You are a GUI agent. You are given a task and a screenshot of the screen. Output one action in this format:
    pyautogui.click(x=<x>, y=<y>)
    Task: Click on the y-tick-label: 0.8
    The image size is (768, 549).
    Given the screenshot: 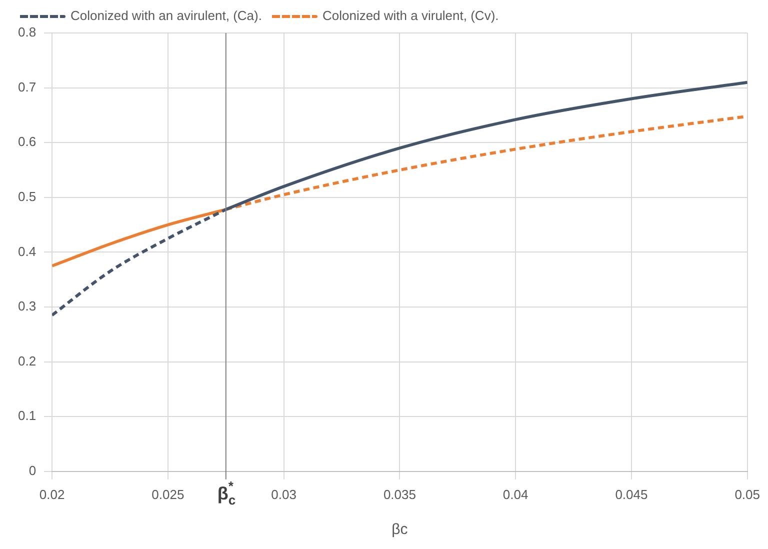 What is the action you would take?
    pyautogui.click(x=27, y=32)
    